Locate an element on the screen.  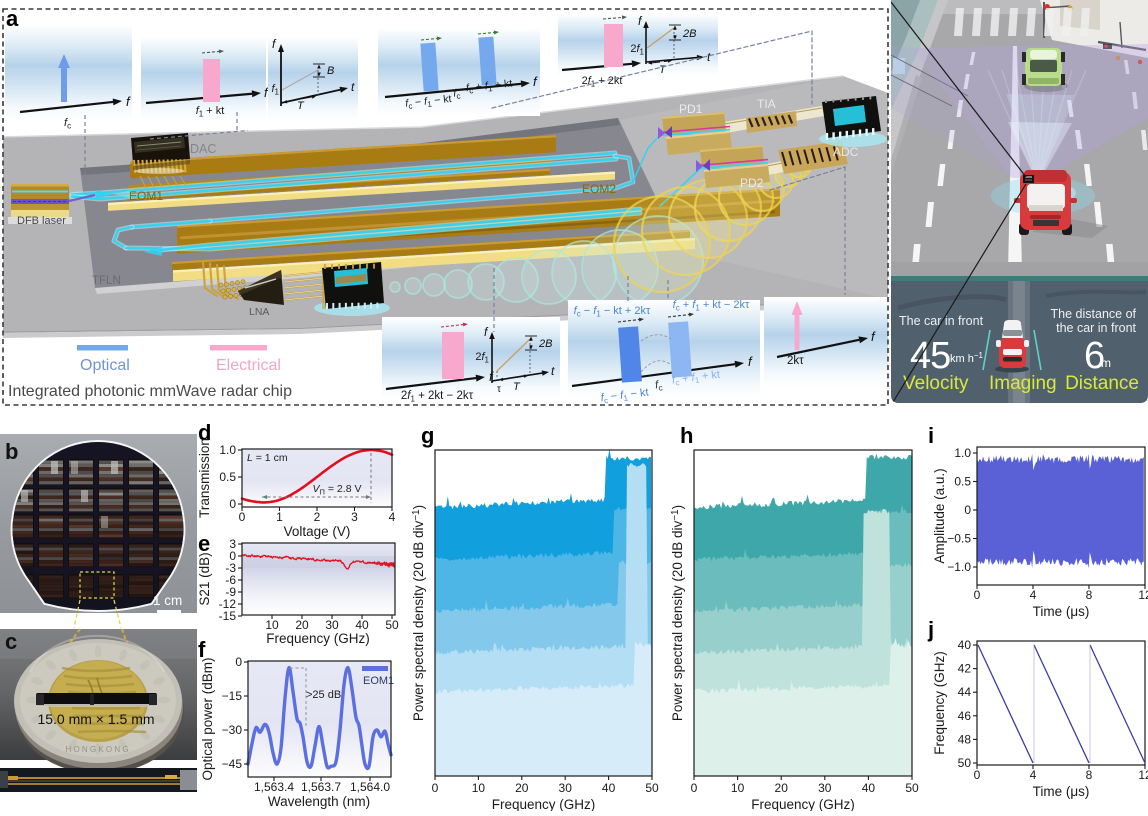
svg-text: Electrical is located at coordinates (248, 365).